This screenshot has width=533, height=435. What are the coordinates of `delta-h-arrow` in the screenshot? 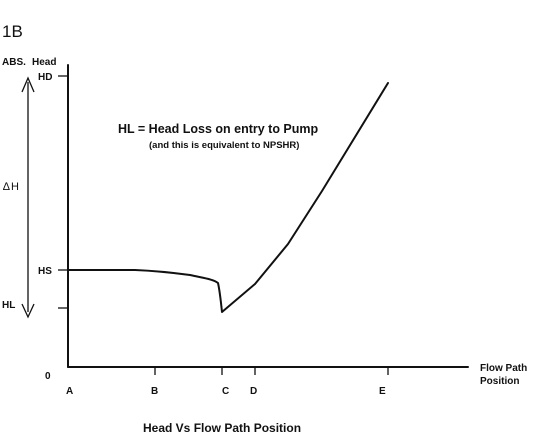 It's located at (28, 197).